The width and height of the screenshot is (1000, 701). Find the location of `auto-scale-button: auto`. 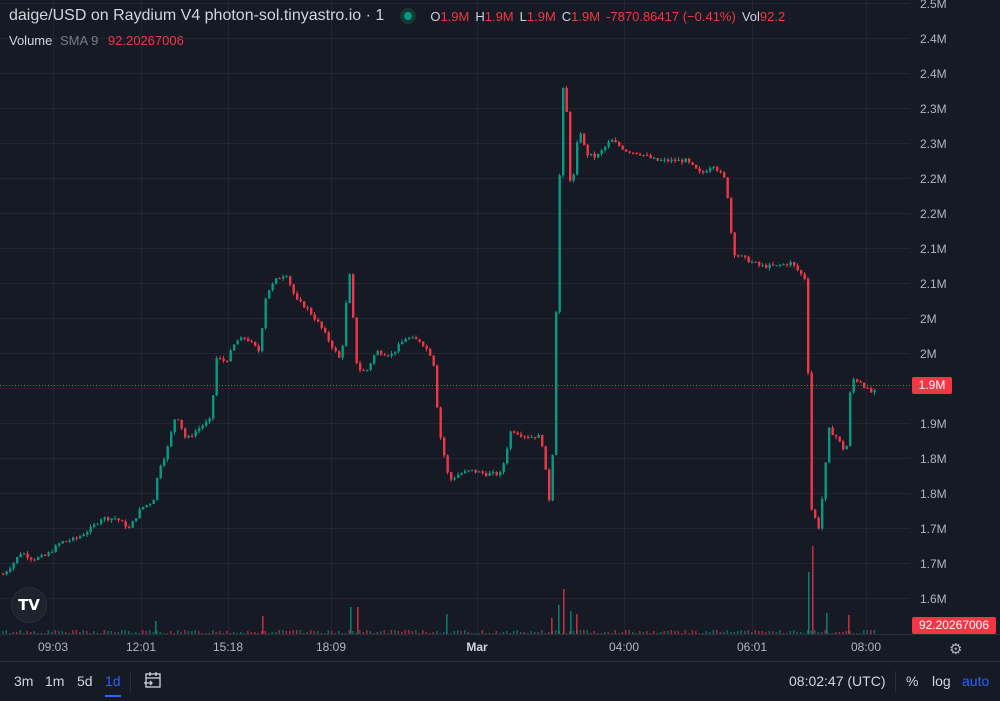

auto-scale-button: auto is located at coordinates (976, 681).